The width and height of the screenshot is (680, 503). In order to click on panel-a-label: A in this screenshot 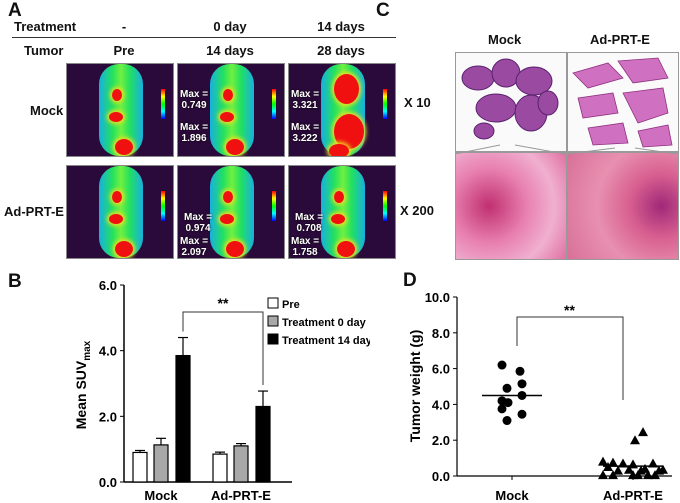, I will do `click(15, 10)`.